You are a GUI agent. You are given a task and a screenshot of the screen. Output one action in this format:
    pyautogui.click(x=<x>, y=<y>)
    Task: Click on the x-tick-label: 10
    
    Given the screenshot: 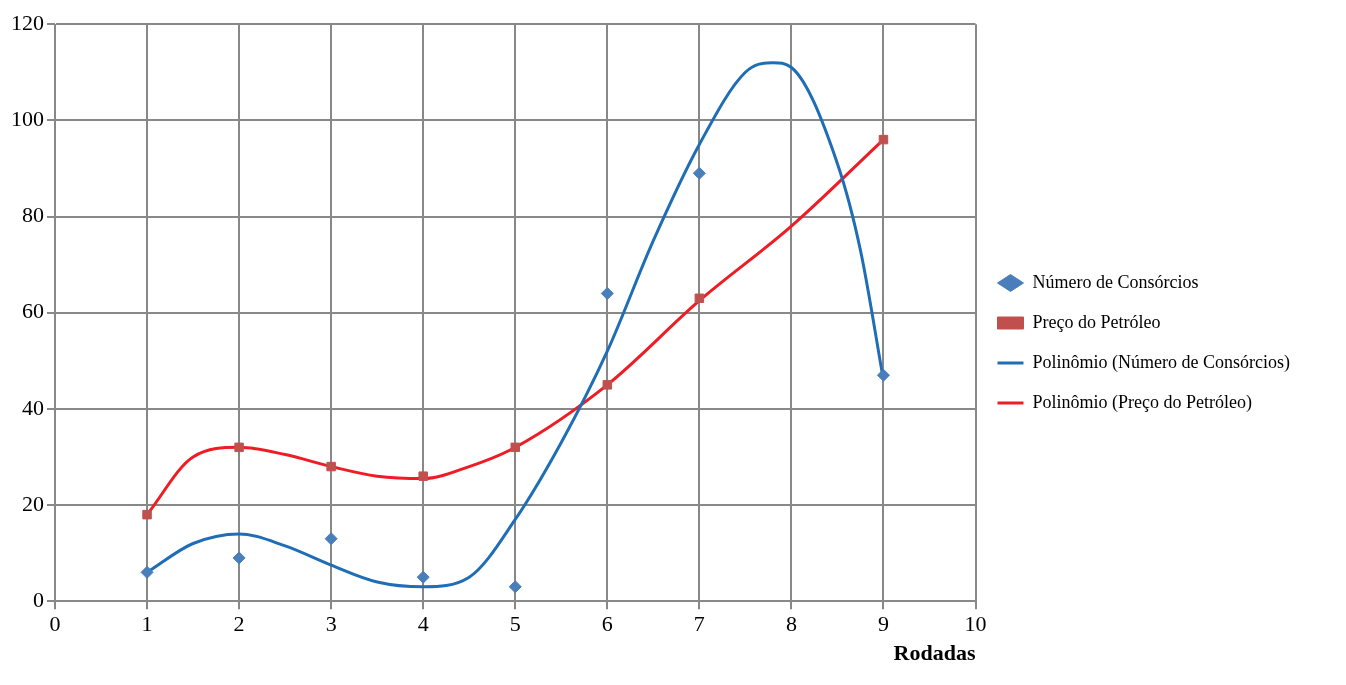 What is the action you would take?
    pyautogui.click(x=975, y=624)
    